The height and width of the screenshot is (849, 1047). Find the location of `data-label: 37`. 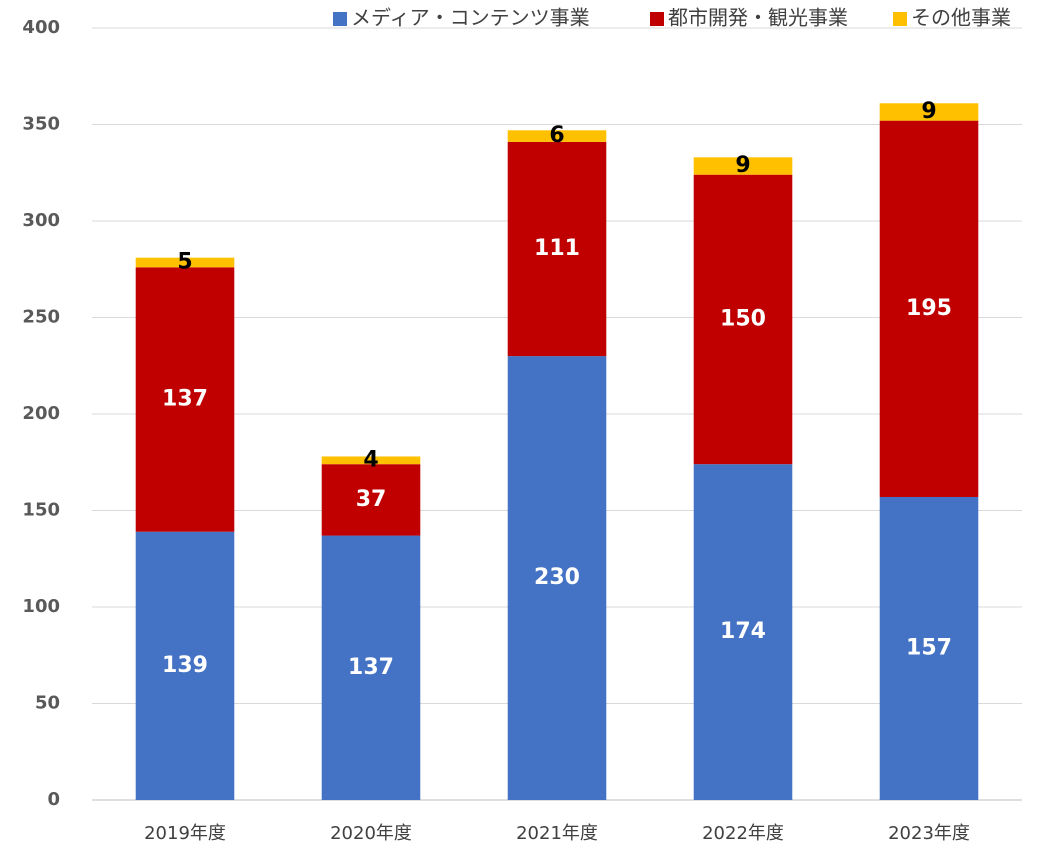

data-label: 37 is located at coordinates (371, 499).